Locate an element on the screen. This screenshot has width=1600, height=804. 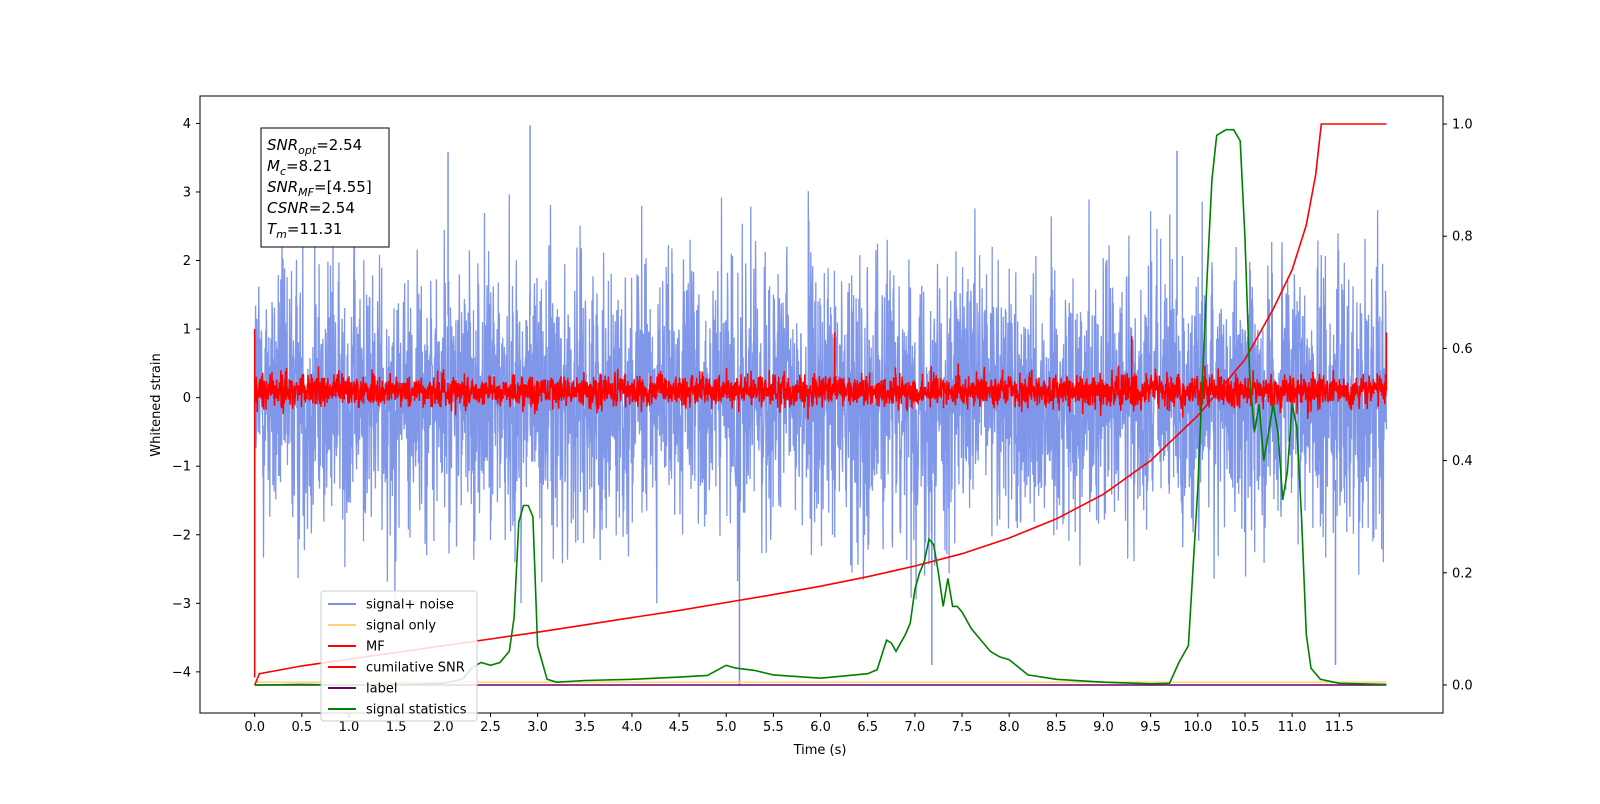
y-tick-label: 4 is located at coordinates (187, 124).